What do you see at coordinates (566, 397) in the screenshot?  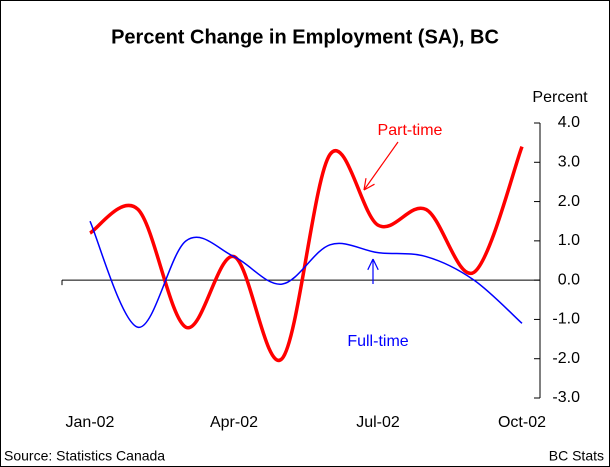 I see `y-tick-label: -3.0` at bounding box center [566, 397].